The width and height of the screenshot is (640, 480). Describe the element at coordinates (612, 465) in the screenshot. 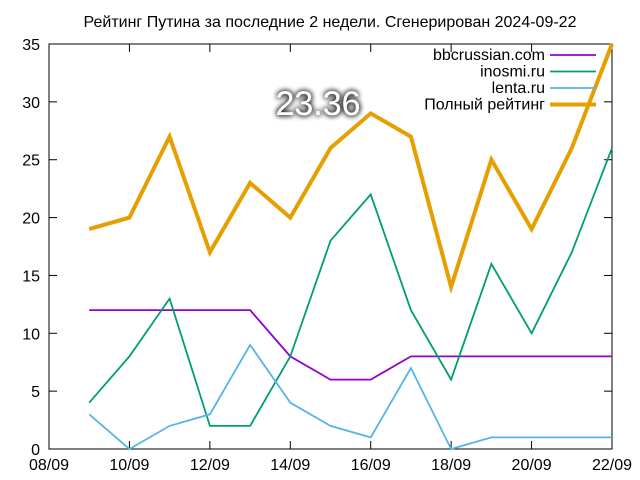

I see `x-tick-label: 22/09` at that location.